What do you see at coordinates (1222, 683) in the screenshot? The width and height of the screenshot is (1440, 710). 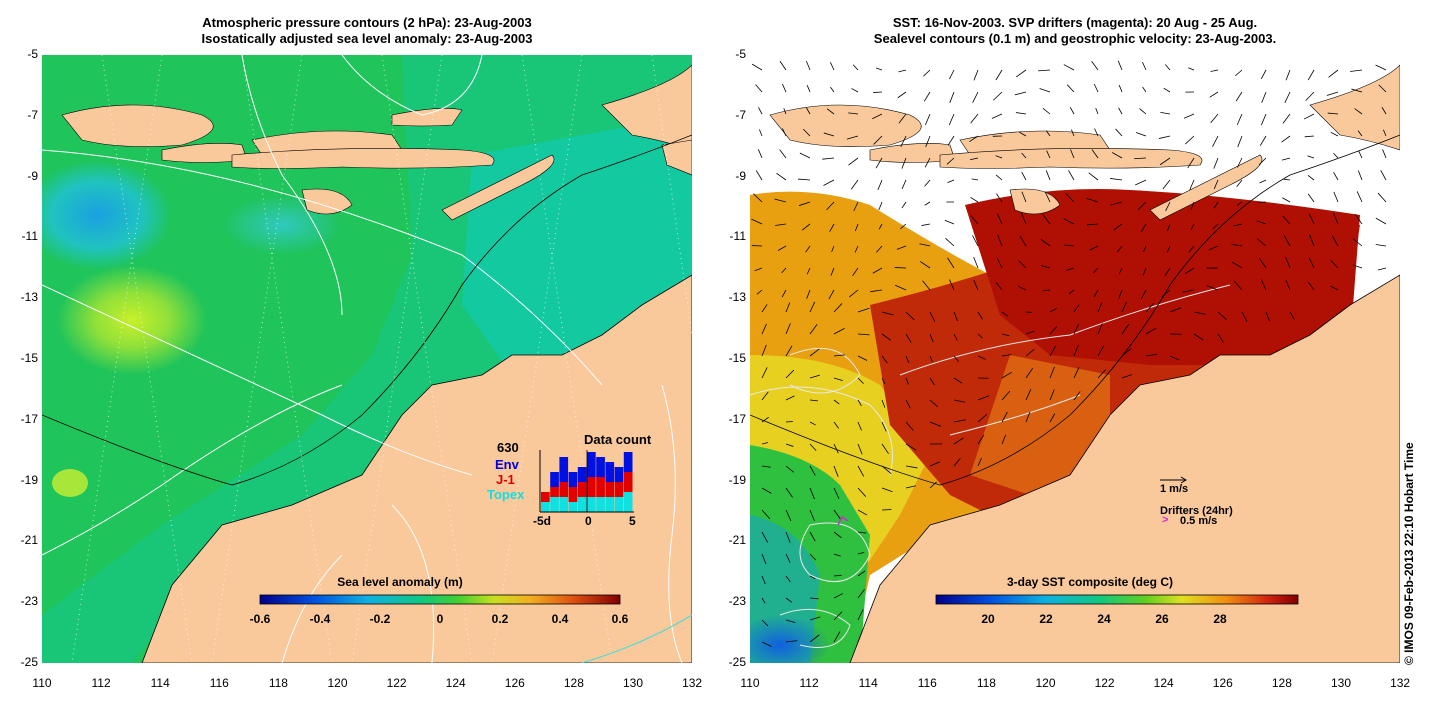 I see `lon-label: 126` at bounding box center [1222, 683].